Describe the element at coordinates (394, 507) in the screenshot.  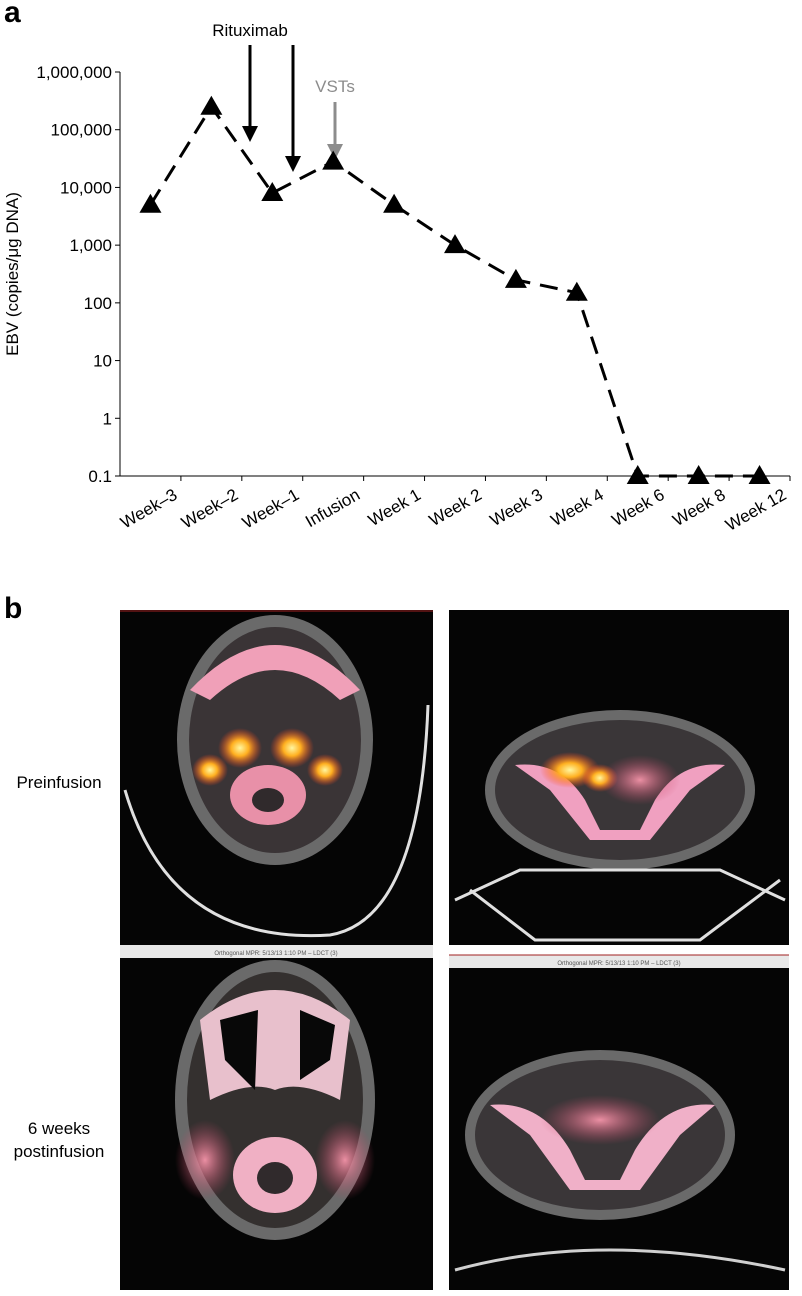
I see `x-tick-label: Week 1` at that location.